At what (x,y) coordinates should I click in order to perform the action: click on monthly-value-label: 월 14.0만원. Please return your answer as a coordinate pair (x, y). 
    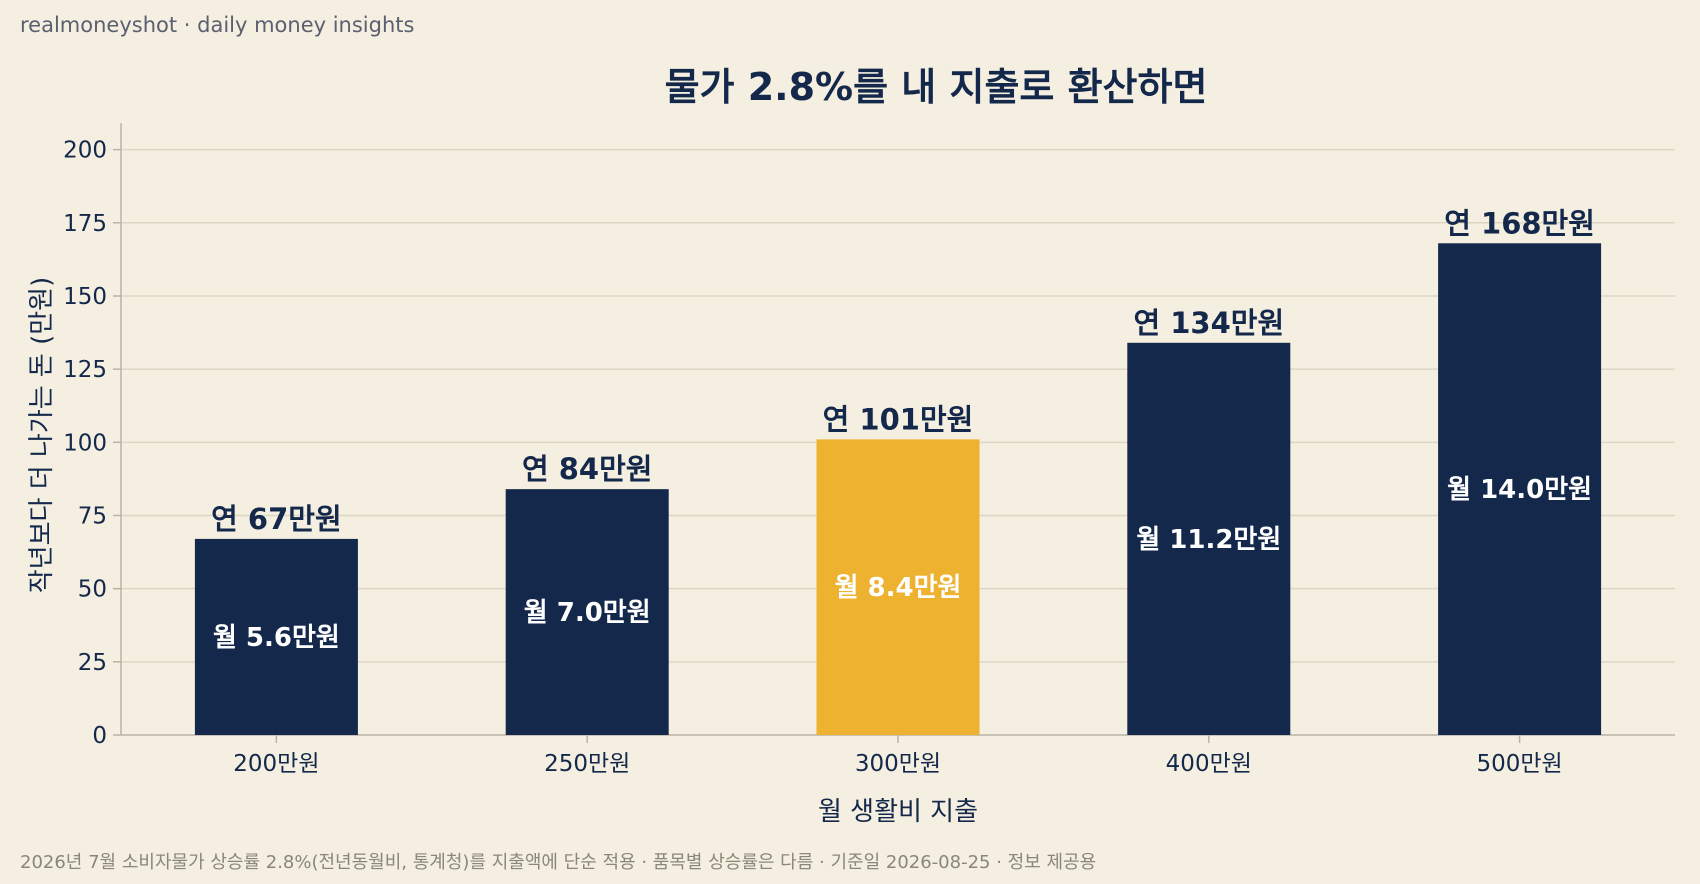
    Looking at the image, I should click on (1519, 490).